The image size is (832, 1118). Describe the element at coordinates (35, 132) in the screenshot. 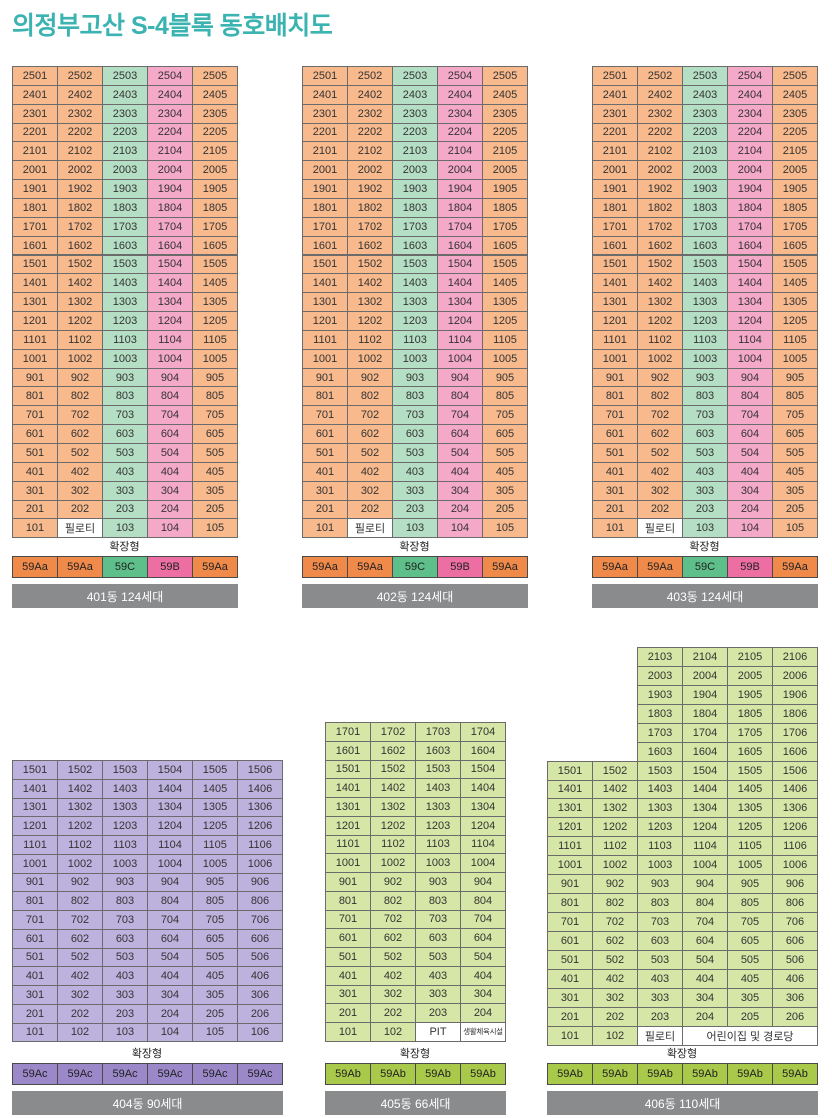

I see `unit-cell: 2201` at that location.